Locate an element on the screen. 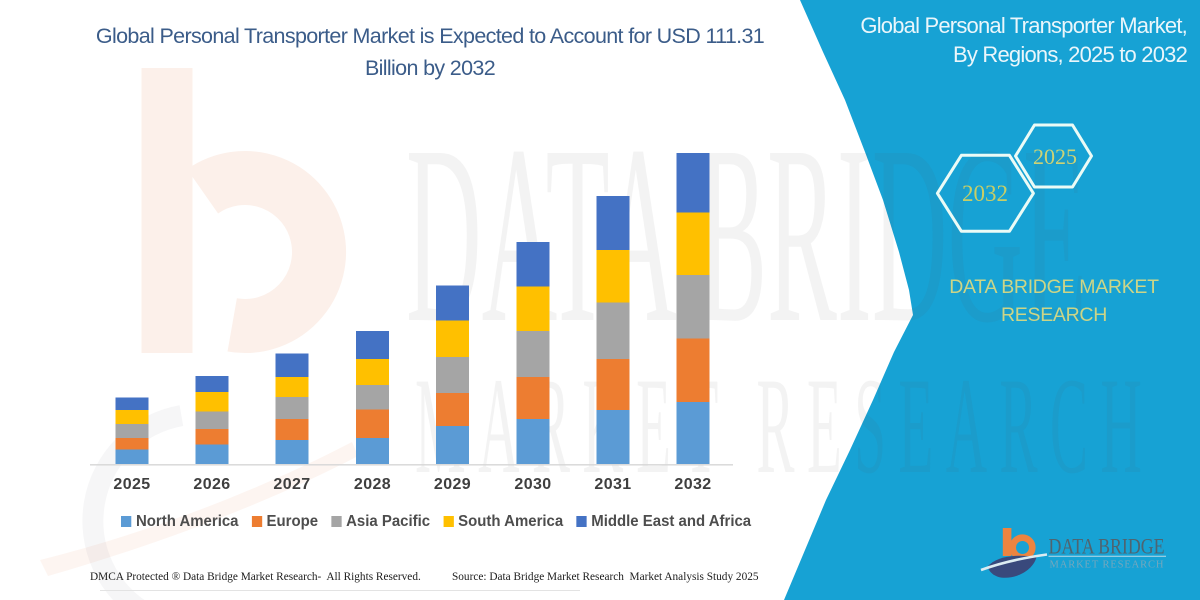  svg-text: DATA BRIDGE is located at coordinates (1107, 546).